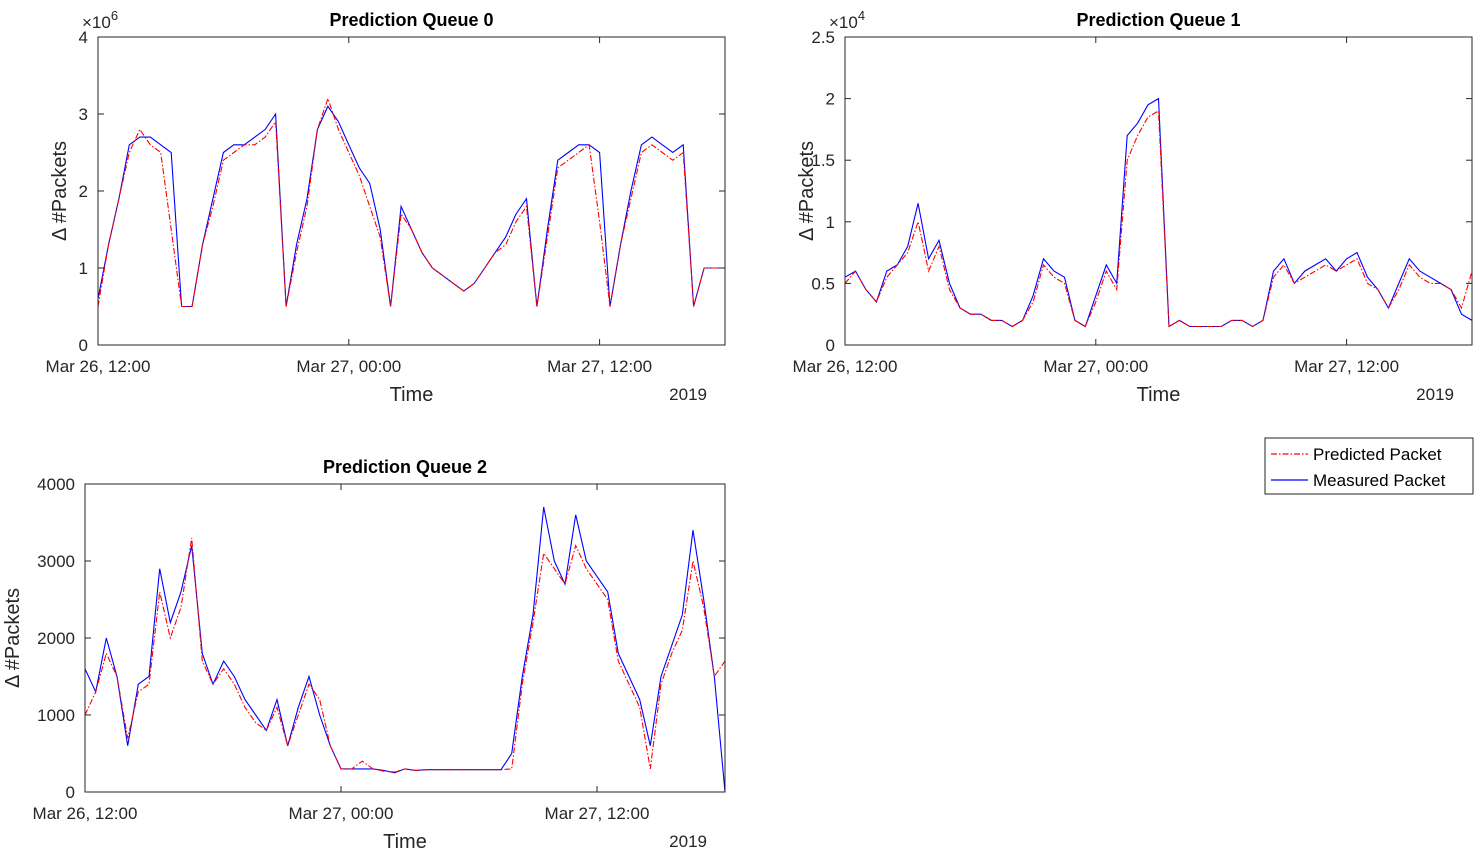 This screenshot has width=1476, height=857. What do you see at coordinates (56, 715) in the screenshot?
I see `y-tick-label: 1000` at bounding box center [56, 715].